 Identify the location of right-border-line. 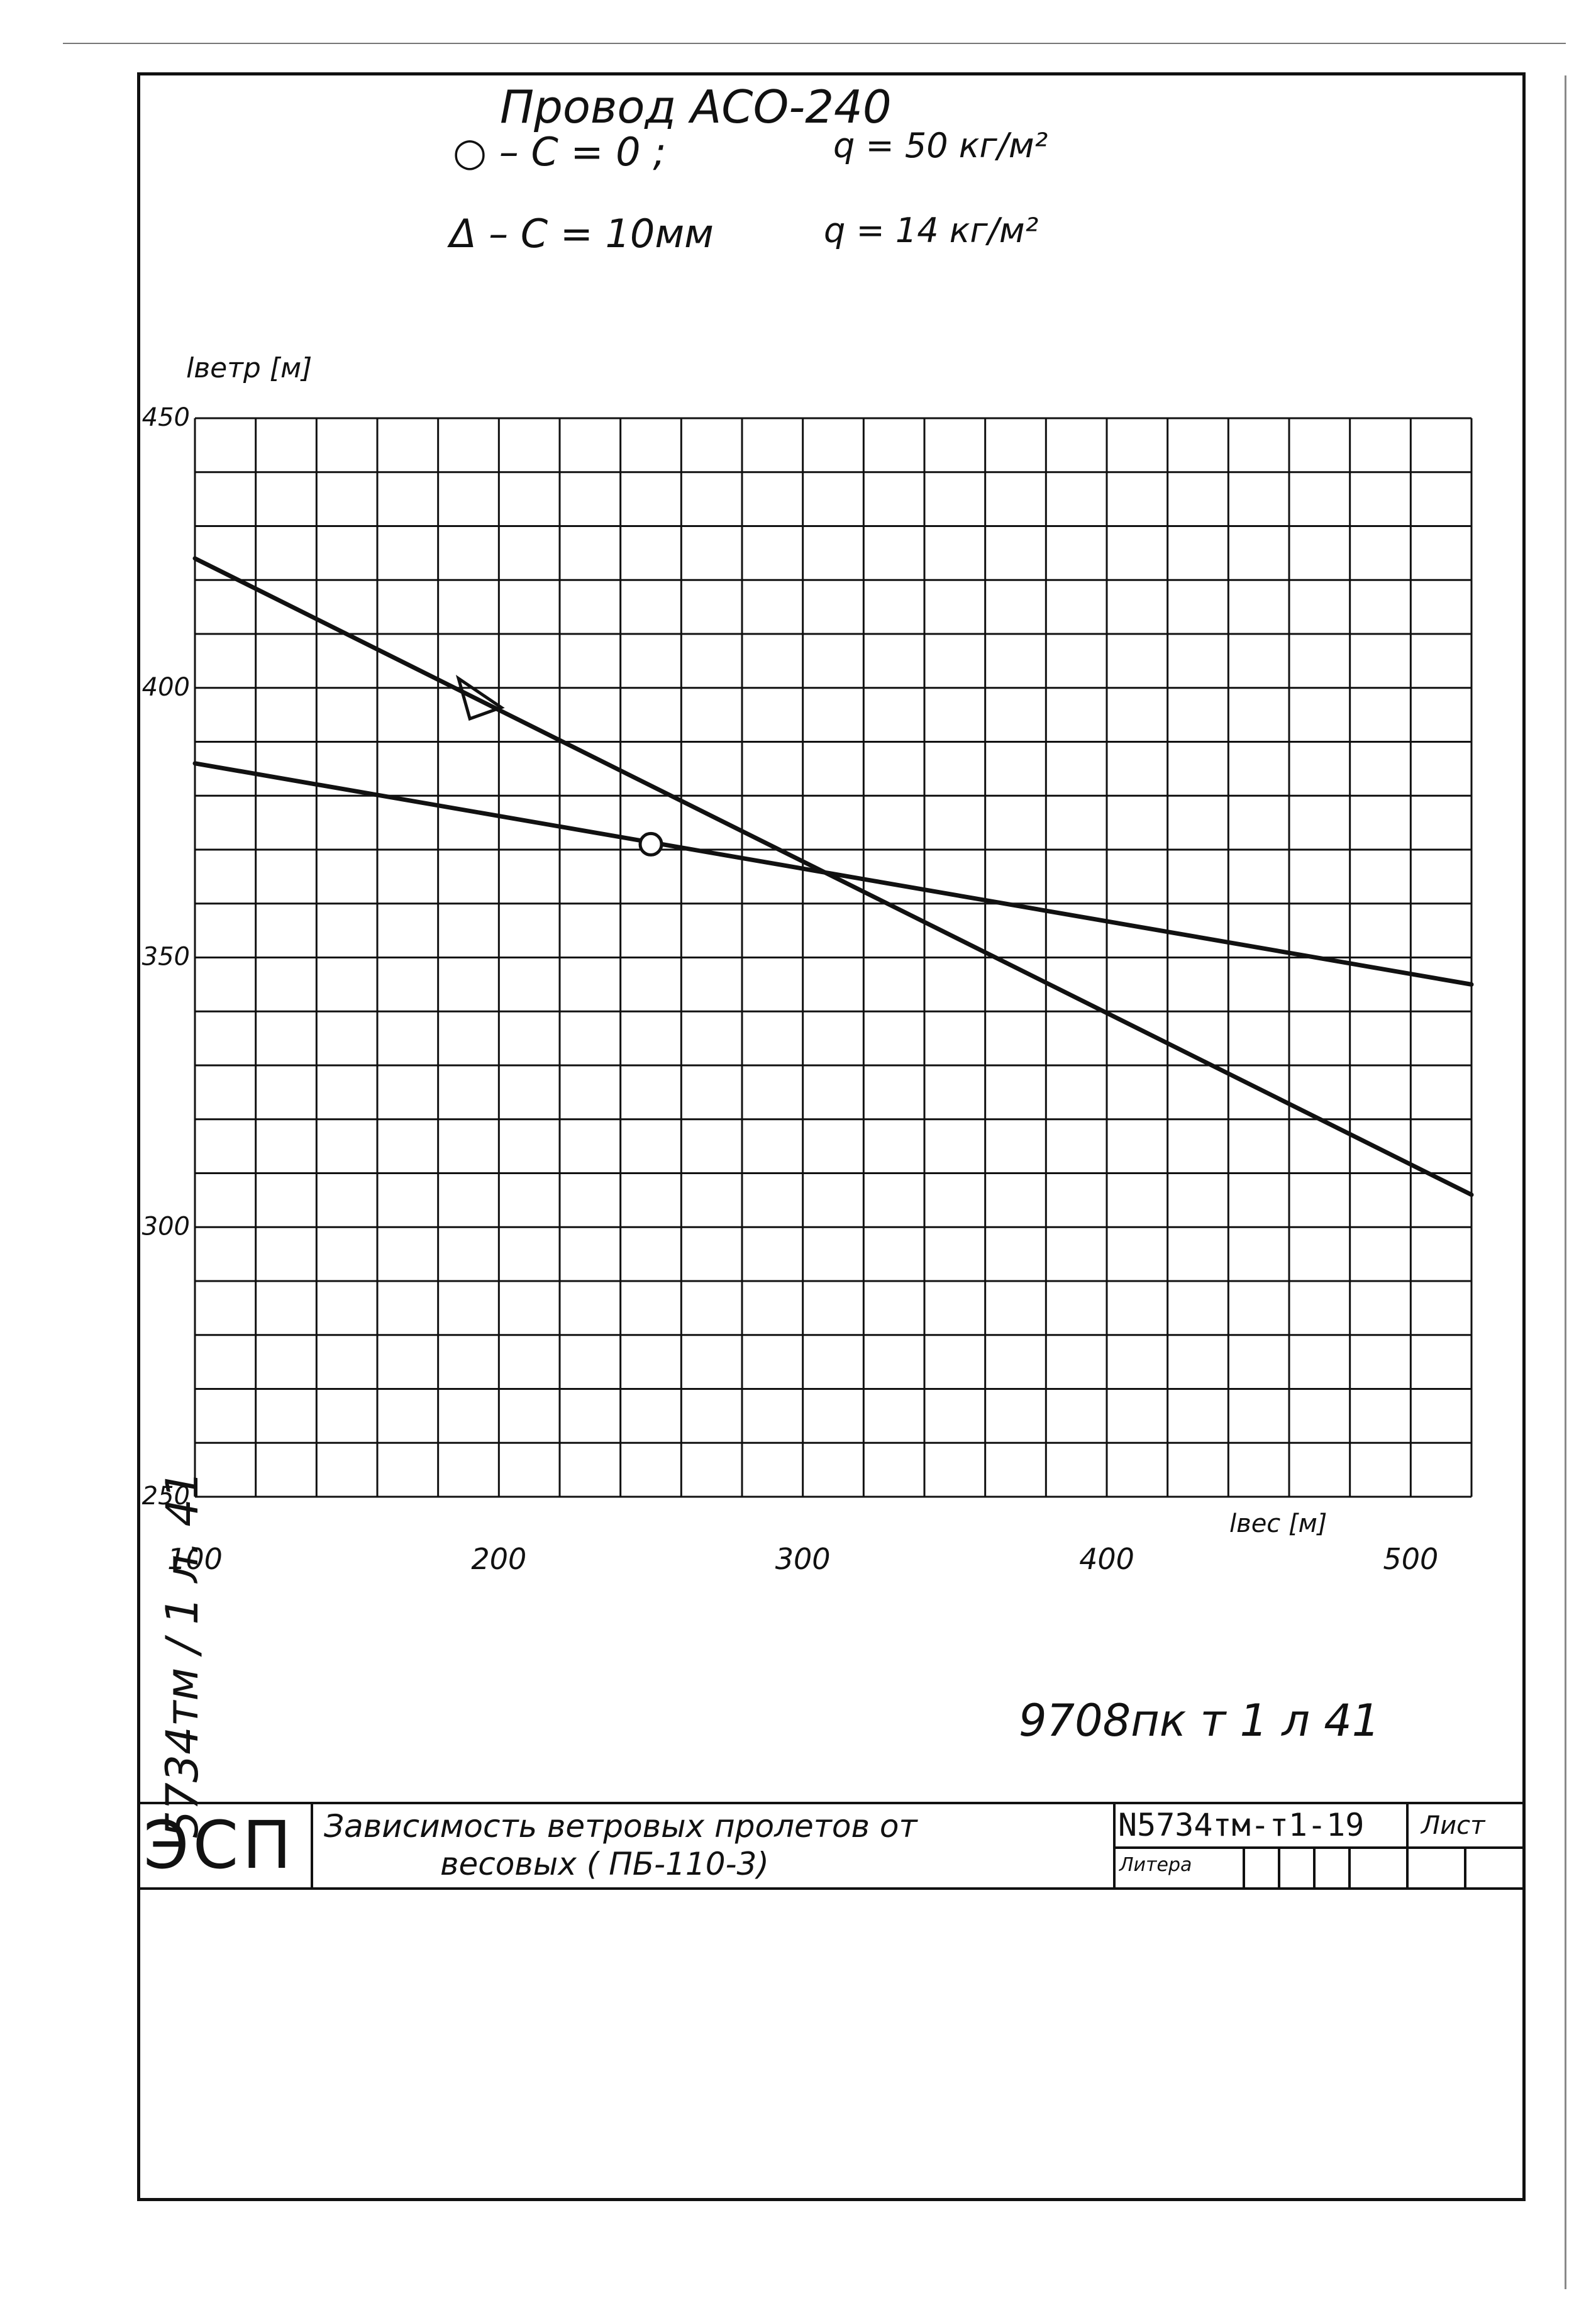
(1565, 1182).